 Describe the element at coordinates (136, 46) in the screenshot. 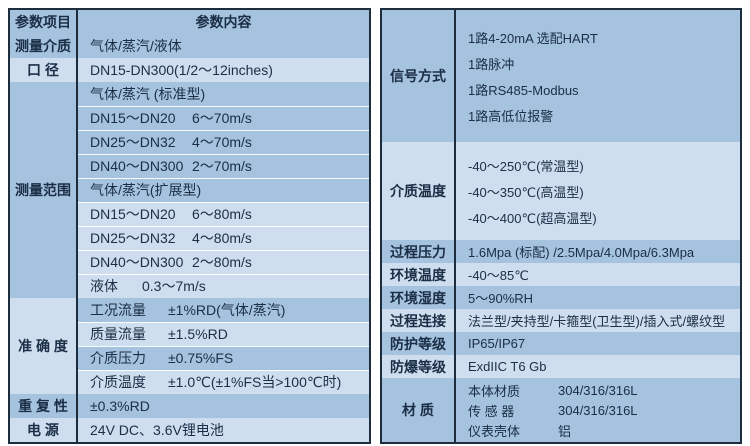

I see `row-value: 气体/蒸汽/液体` at that location.